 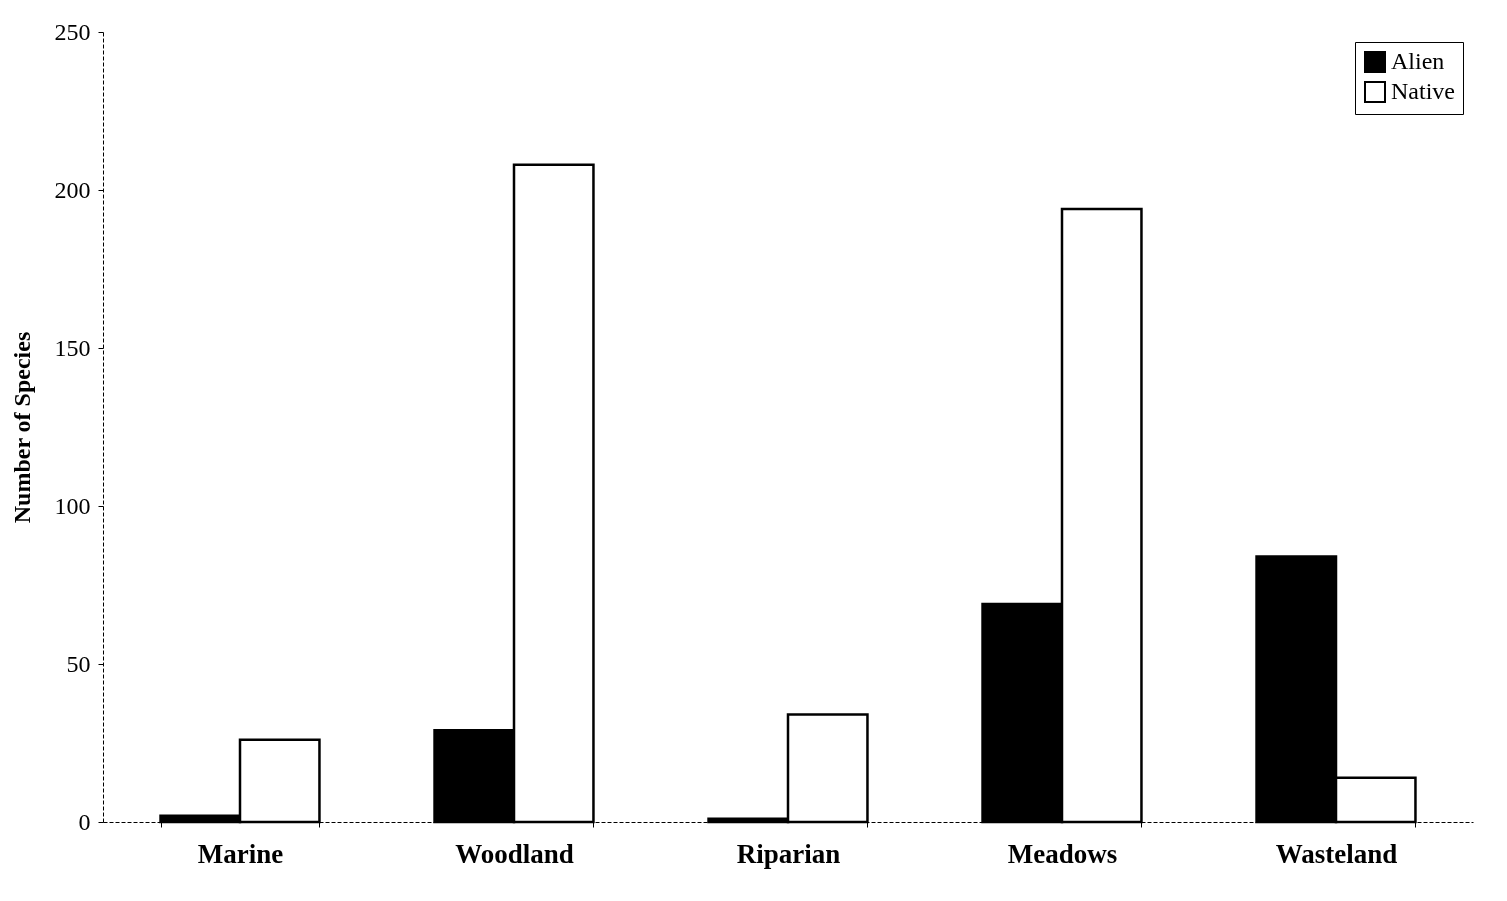 What do you see at coordinates (72, 31) in the screenshot?
I see `y-tick-label: 250` at bounding box center [72, 31].